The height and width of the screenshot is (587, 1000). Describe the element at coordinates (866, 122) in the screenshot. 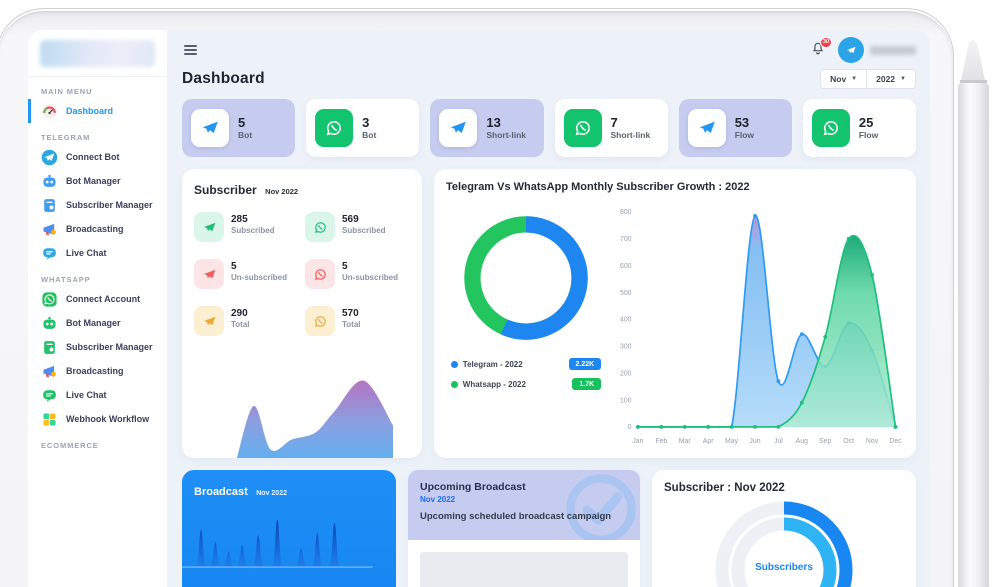

I see `stat-value: 25` at that location.